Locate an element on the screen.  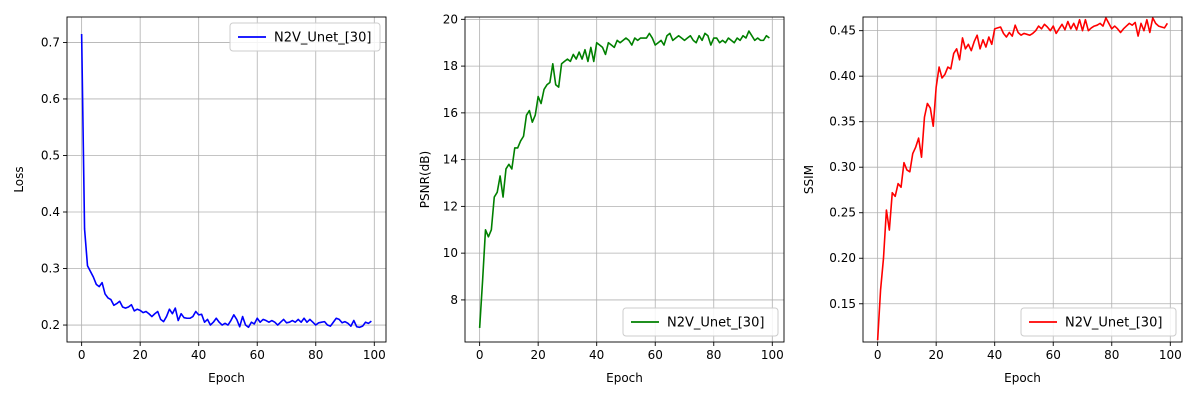
y-tick-label: 20 is located at coordinates (450, 19).